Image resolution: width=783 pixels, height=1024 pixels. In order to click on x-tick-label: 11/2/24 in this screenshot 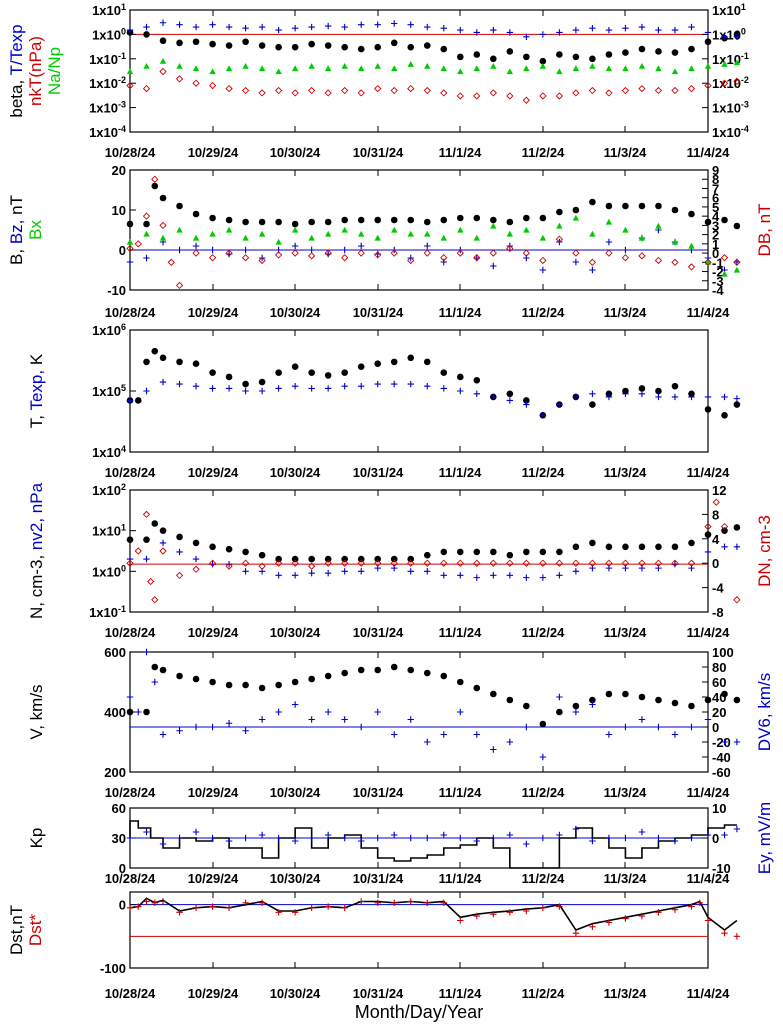, I will do `click(543, 878)`.